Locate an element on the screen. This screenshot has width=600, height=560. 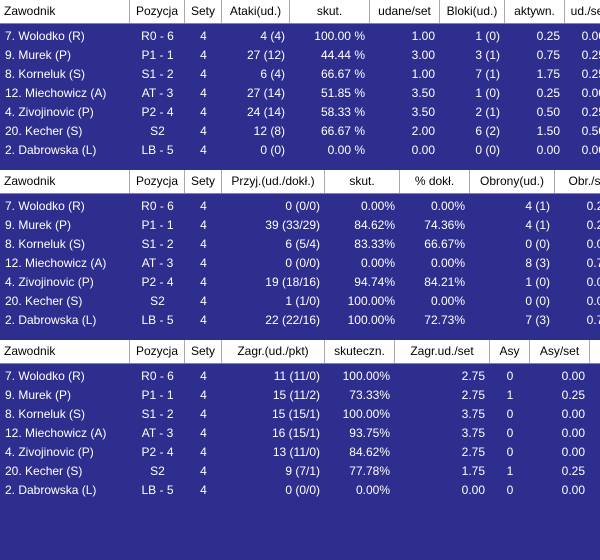
table-cell: 39 (33/29) is located at coordinates (292, 225).